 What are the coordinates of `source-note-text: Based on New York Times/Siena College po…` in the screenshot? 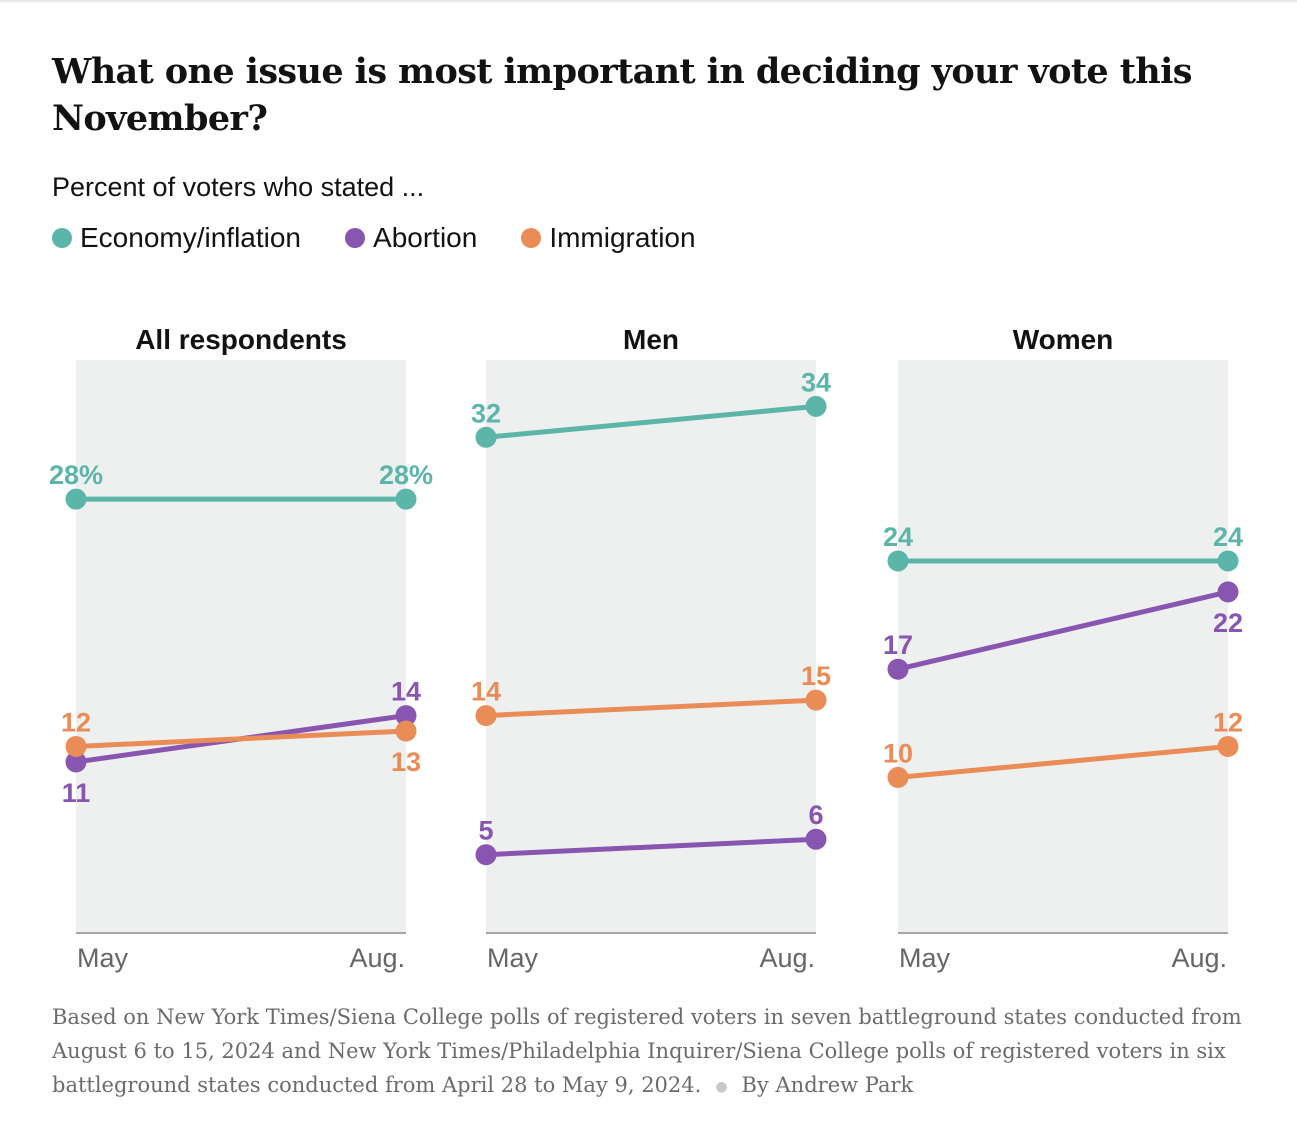 It's located at (647, 1051).